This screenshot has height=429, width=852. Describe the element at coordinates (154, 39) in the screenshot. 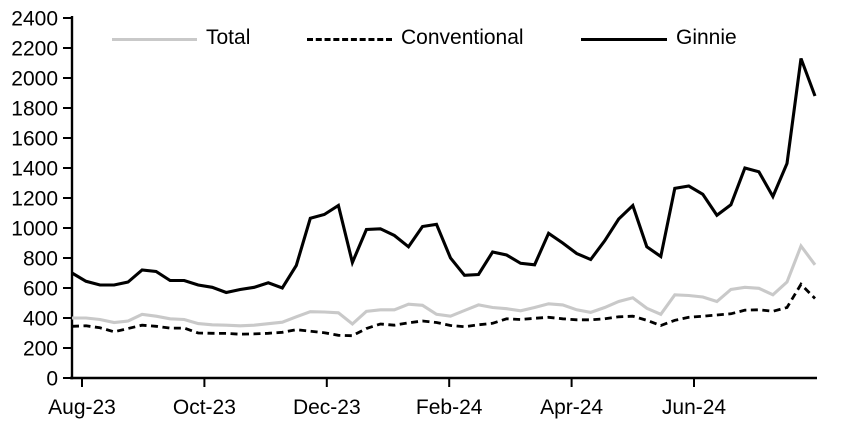

I see `legend-sample-total` at that location.